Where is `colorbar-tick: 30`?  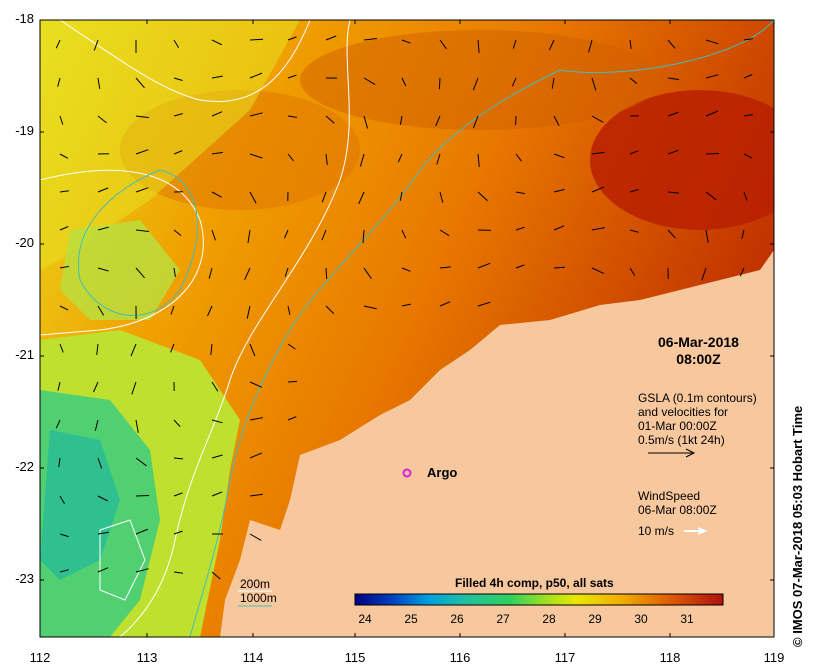 colorbar-tick: 30 is located at coordinates (641, 619).